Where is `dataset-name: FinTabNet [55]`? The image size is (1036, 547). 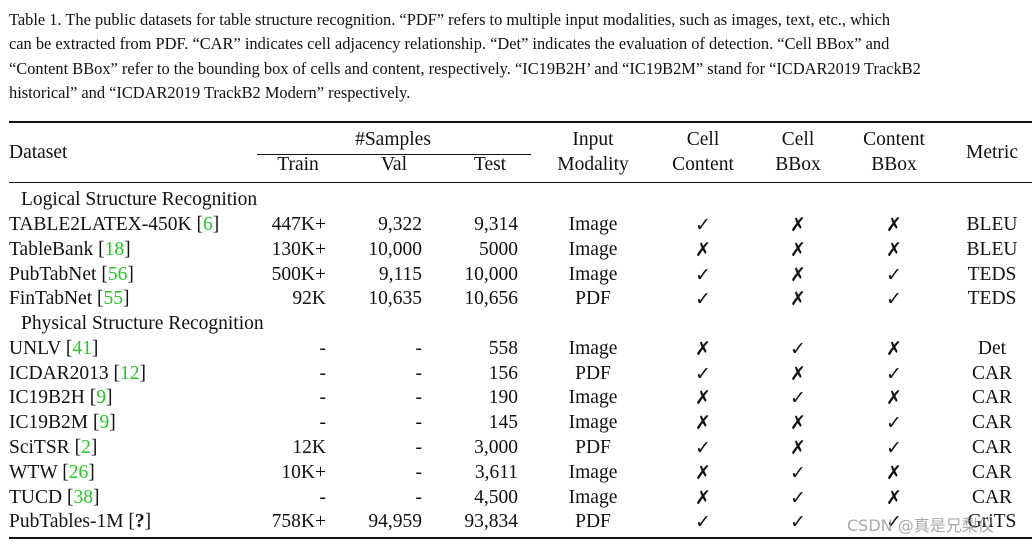 dataset-name: FinTabNet [55] is located at coordinates (69, 298).